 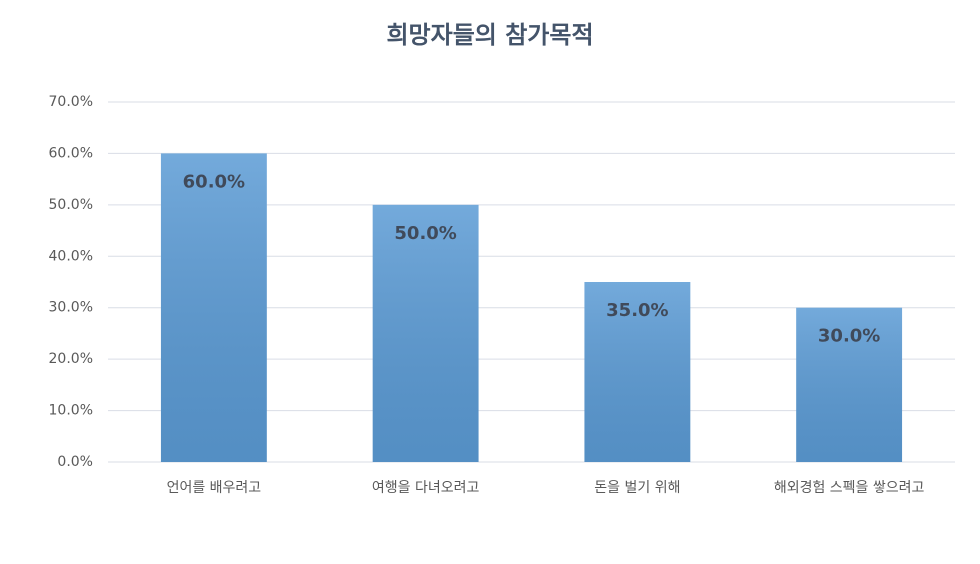 What do you see at coordinates (637, 310) in the screenshot?
I see `value-label: 35.0%` at bounding box center [637, 310].